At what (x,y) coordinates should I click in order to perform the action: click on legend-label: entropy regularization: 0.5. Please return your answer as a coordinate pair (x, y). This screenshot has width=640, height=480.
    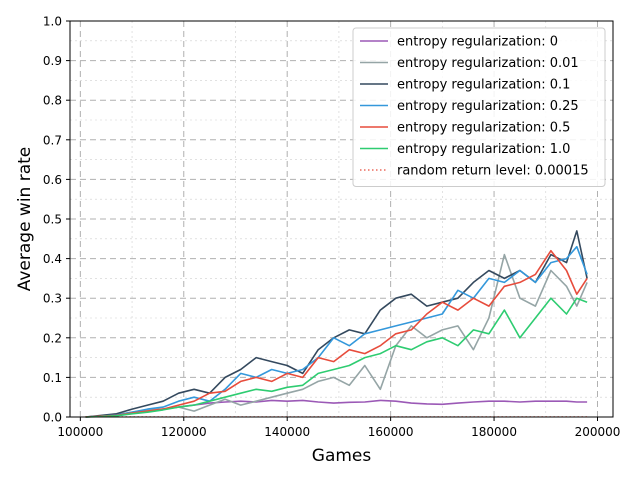
    Looking at the image, I should click on (483, 128).